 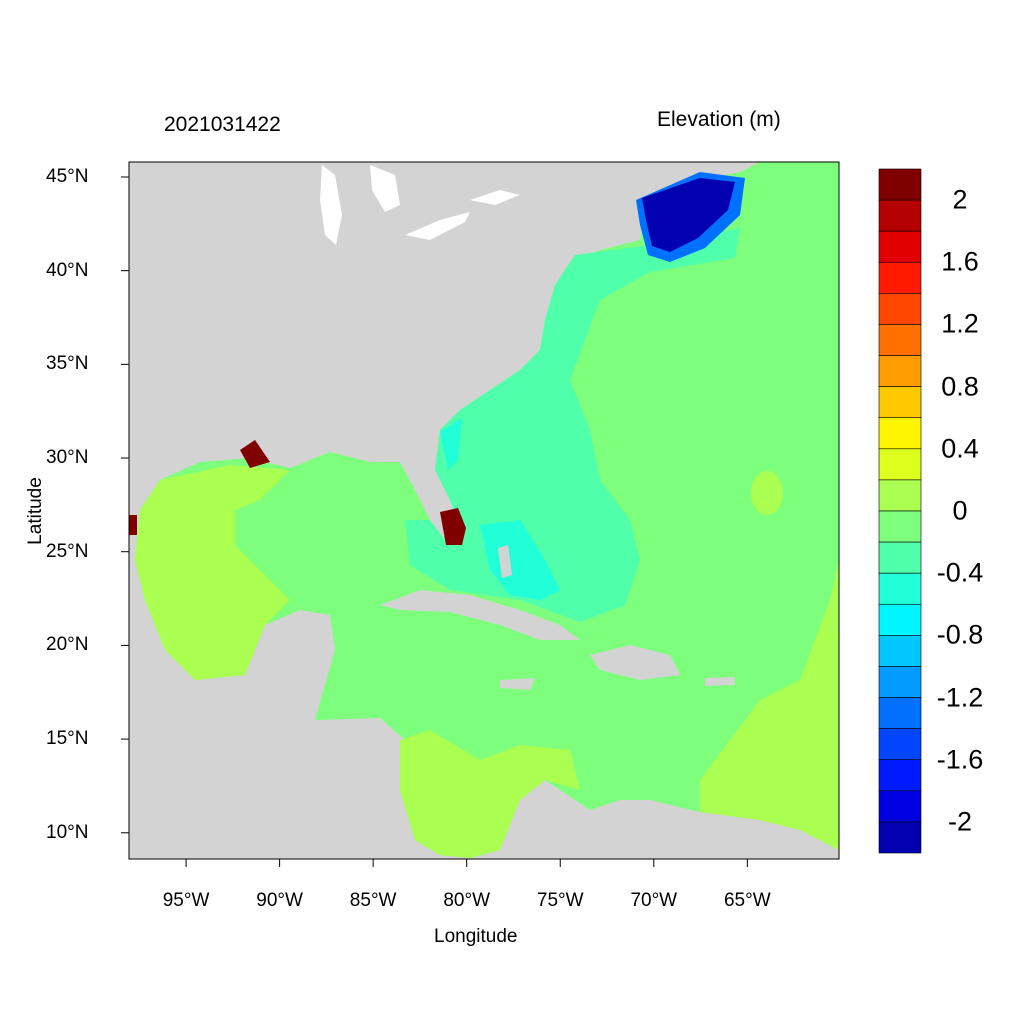 I want to click on y-tick-label: 35°N, so click(x=67, y=364).